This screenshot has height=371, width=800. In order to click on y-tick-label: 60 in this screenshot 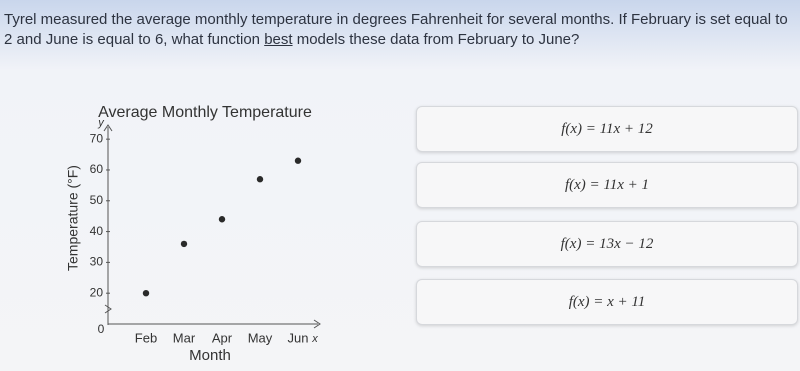, I will do `click(97, 169)`.